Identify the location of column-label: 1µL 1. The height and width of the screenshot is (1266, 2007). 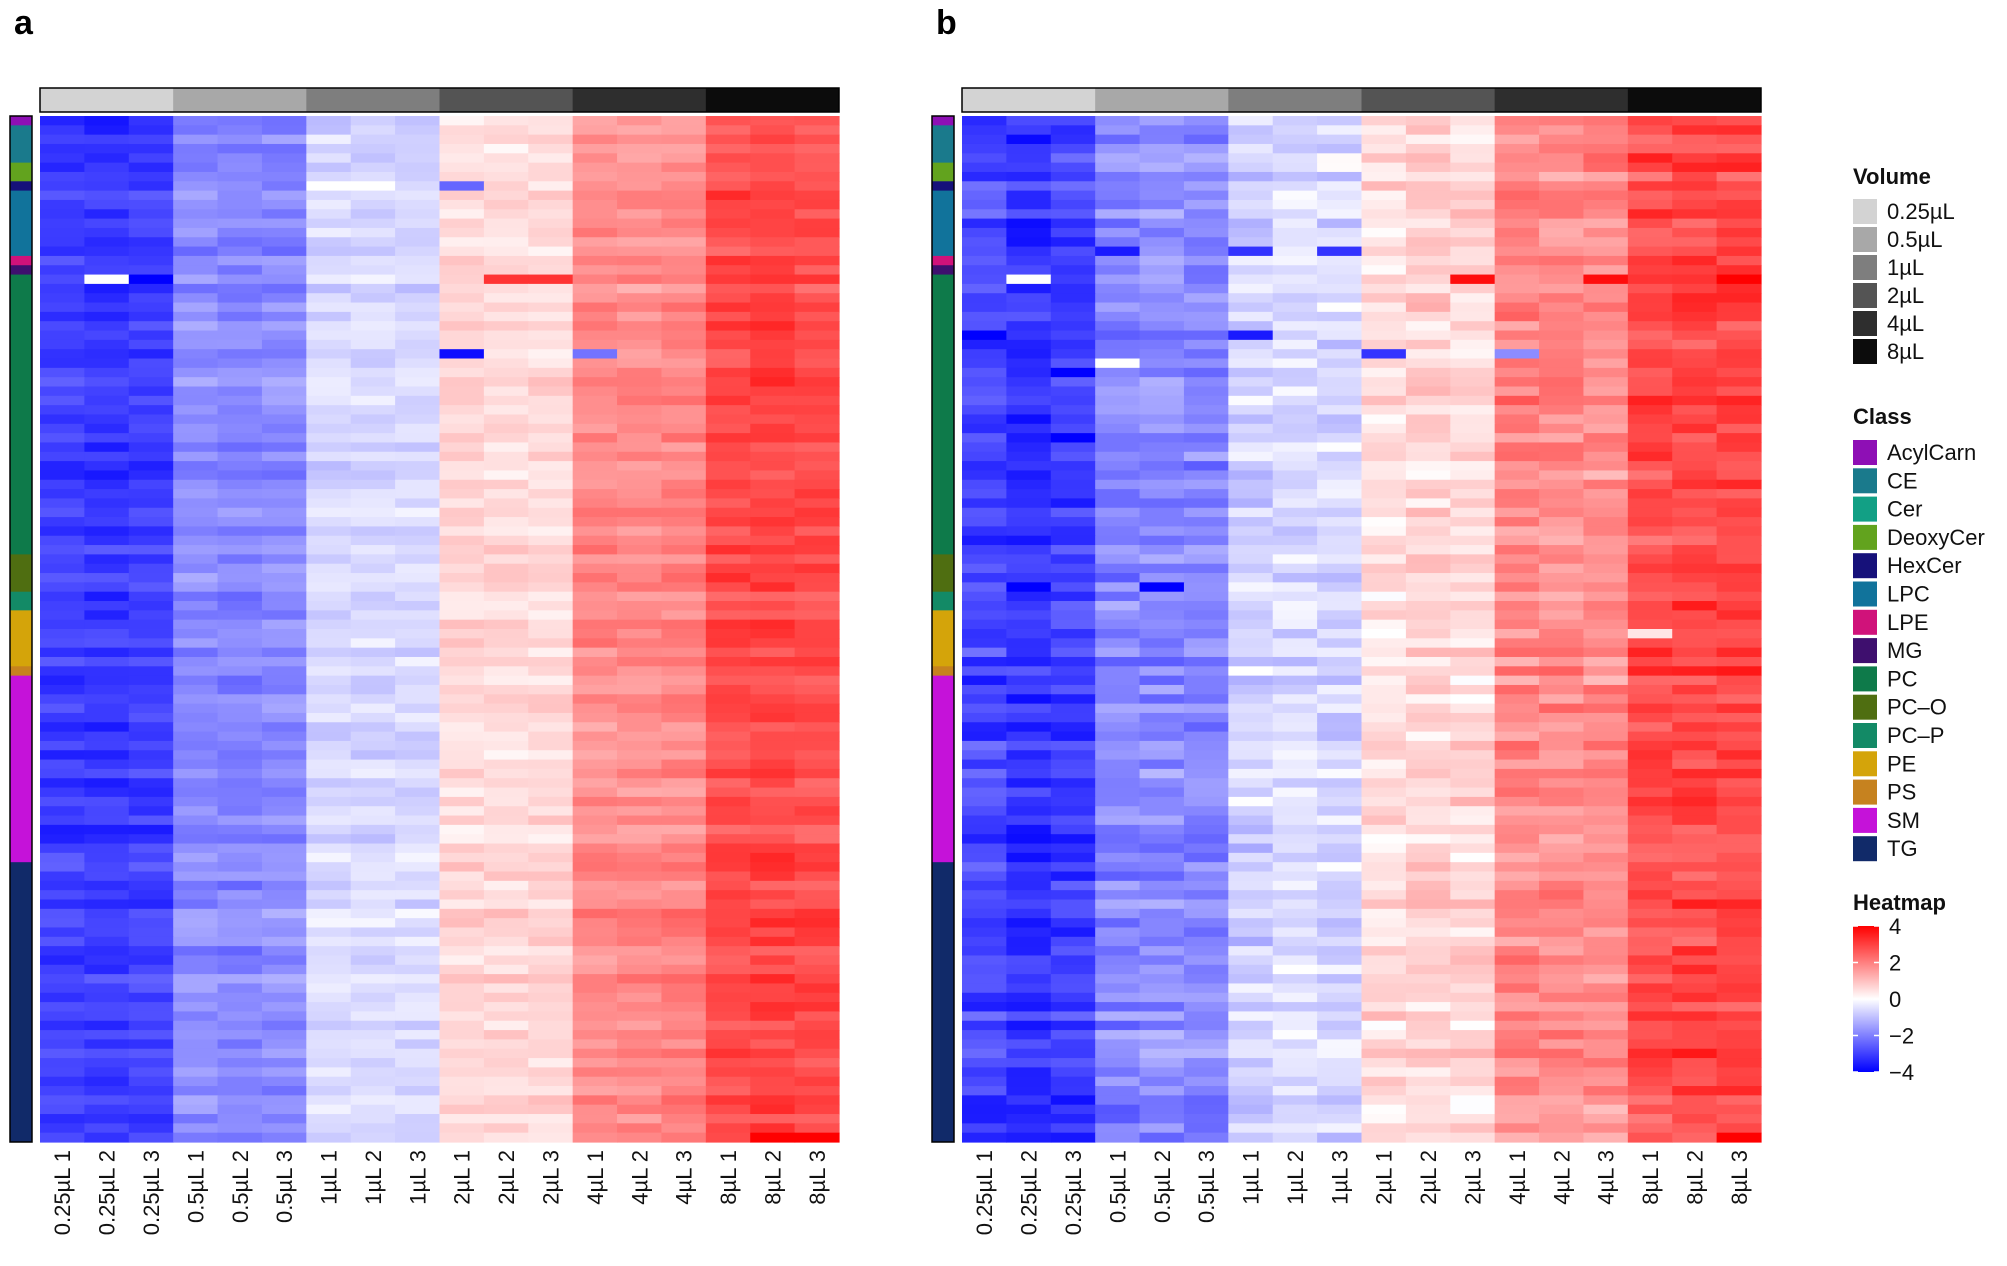
(1251, 1177).